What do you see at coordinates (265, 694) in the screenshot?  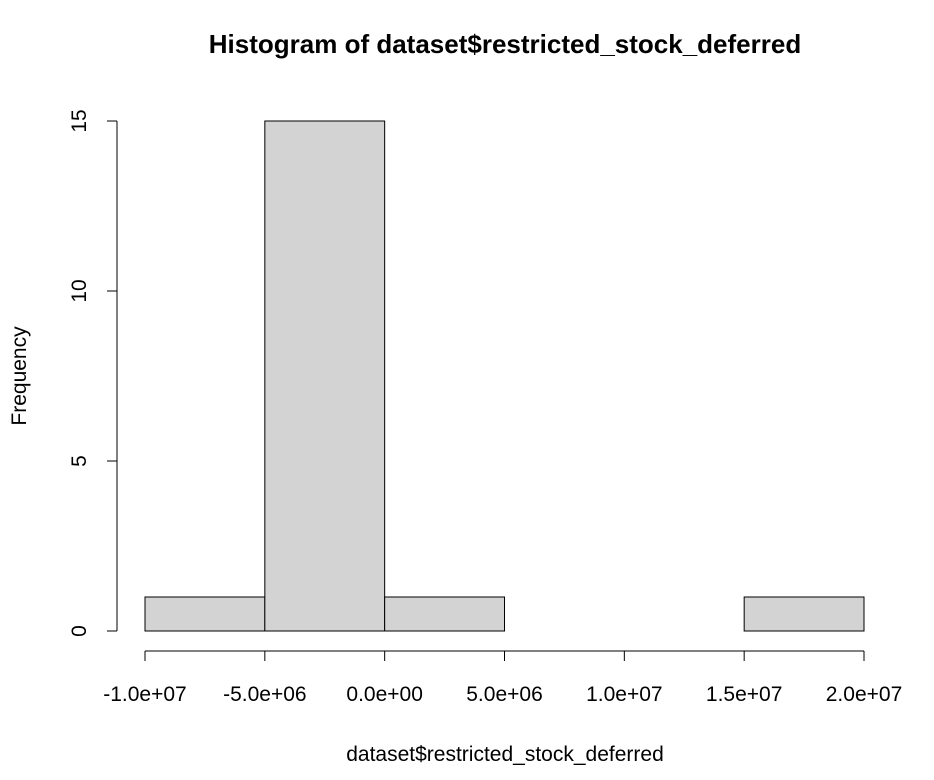 I see `x-tick-label-1: -5.0e+06` at bounding box center [265, 694].